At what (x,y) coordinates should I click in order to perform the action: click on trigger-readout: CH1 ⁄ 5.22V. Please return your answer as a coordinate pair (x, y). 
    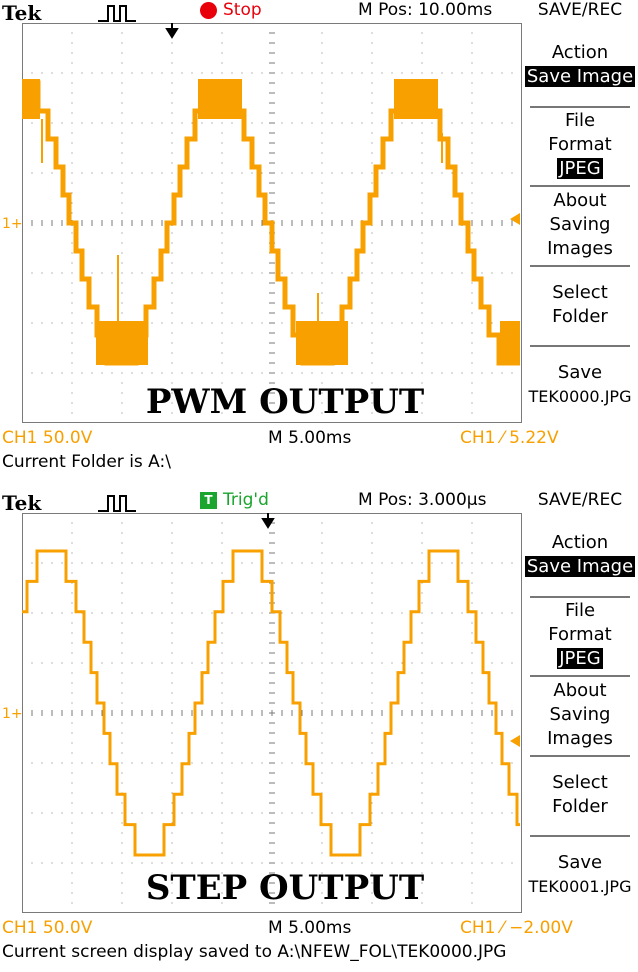
    Looking at the image, I should click on (509, 438).